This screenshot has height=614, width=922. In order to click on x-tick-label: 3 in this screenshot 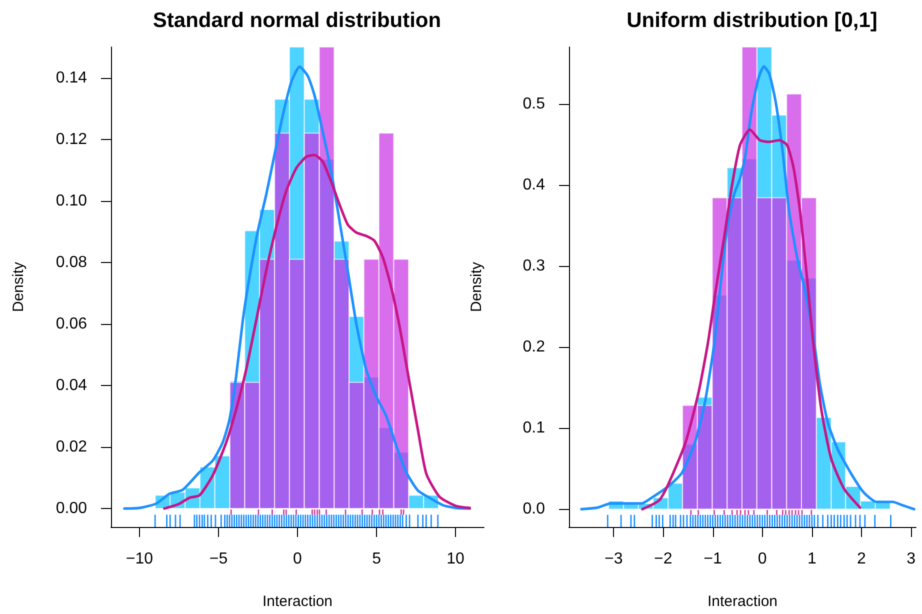, I will do `click(911, 559)`.